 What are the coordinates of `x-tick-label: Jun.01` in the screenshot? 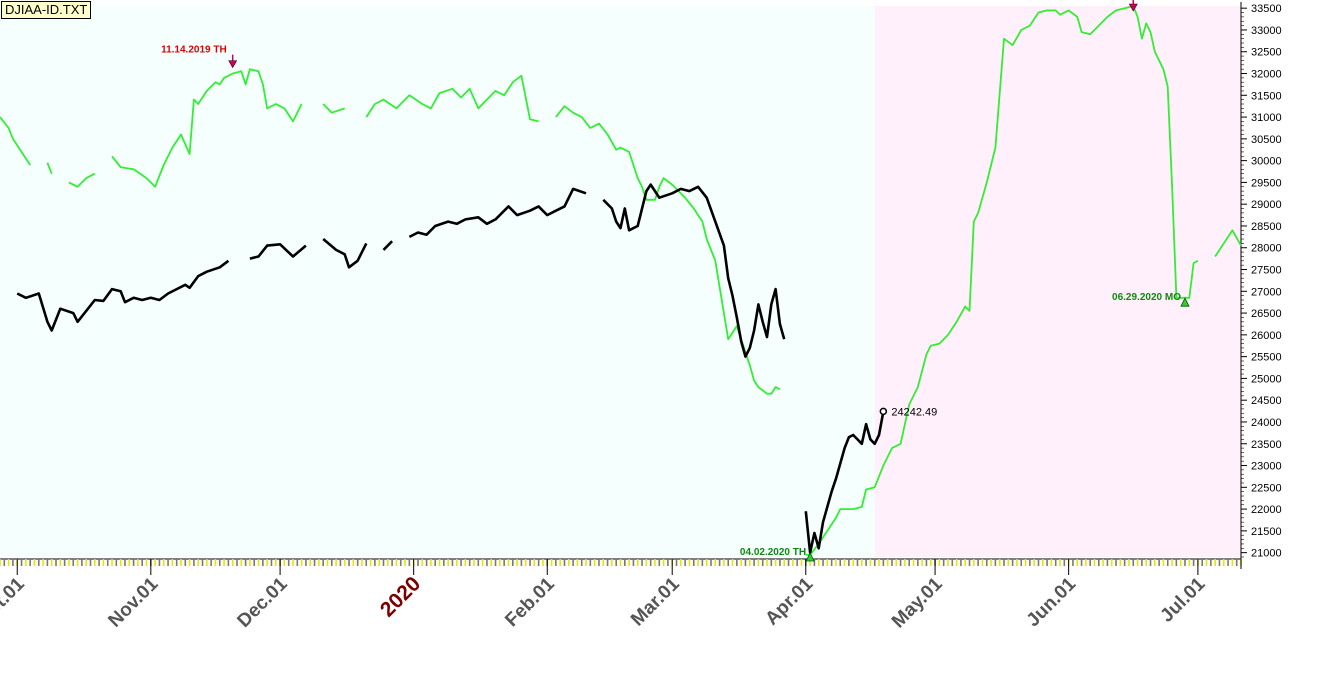 It's located at (1052, 602).